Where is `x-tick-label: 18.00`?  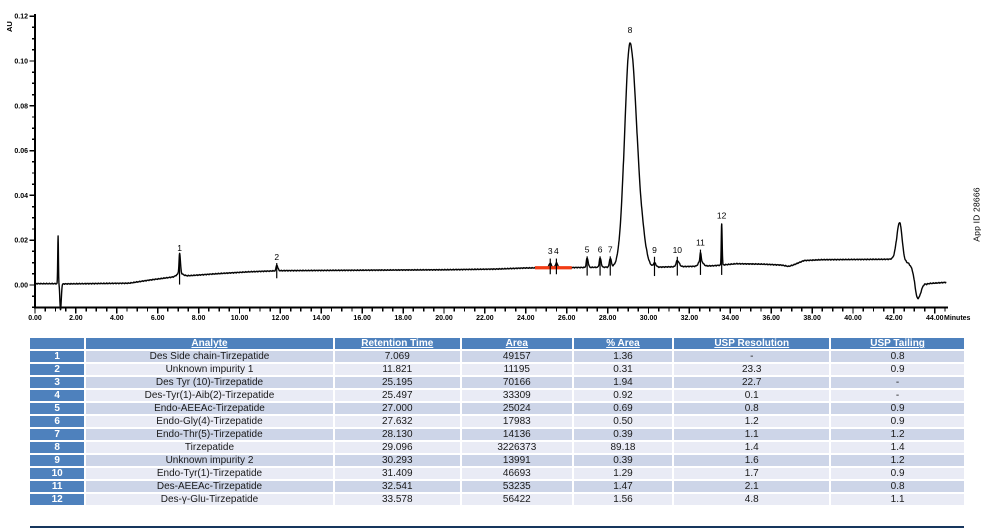 x-tick-label: 18.00 is located at coordinates (403, 318).